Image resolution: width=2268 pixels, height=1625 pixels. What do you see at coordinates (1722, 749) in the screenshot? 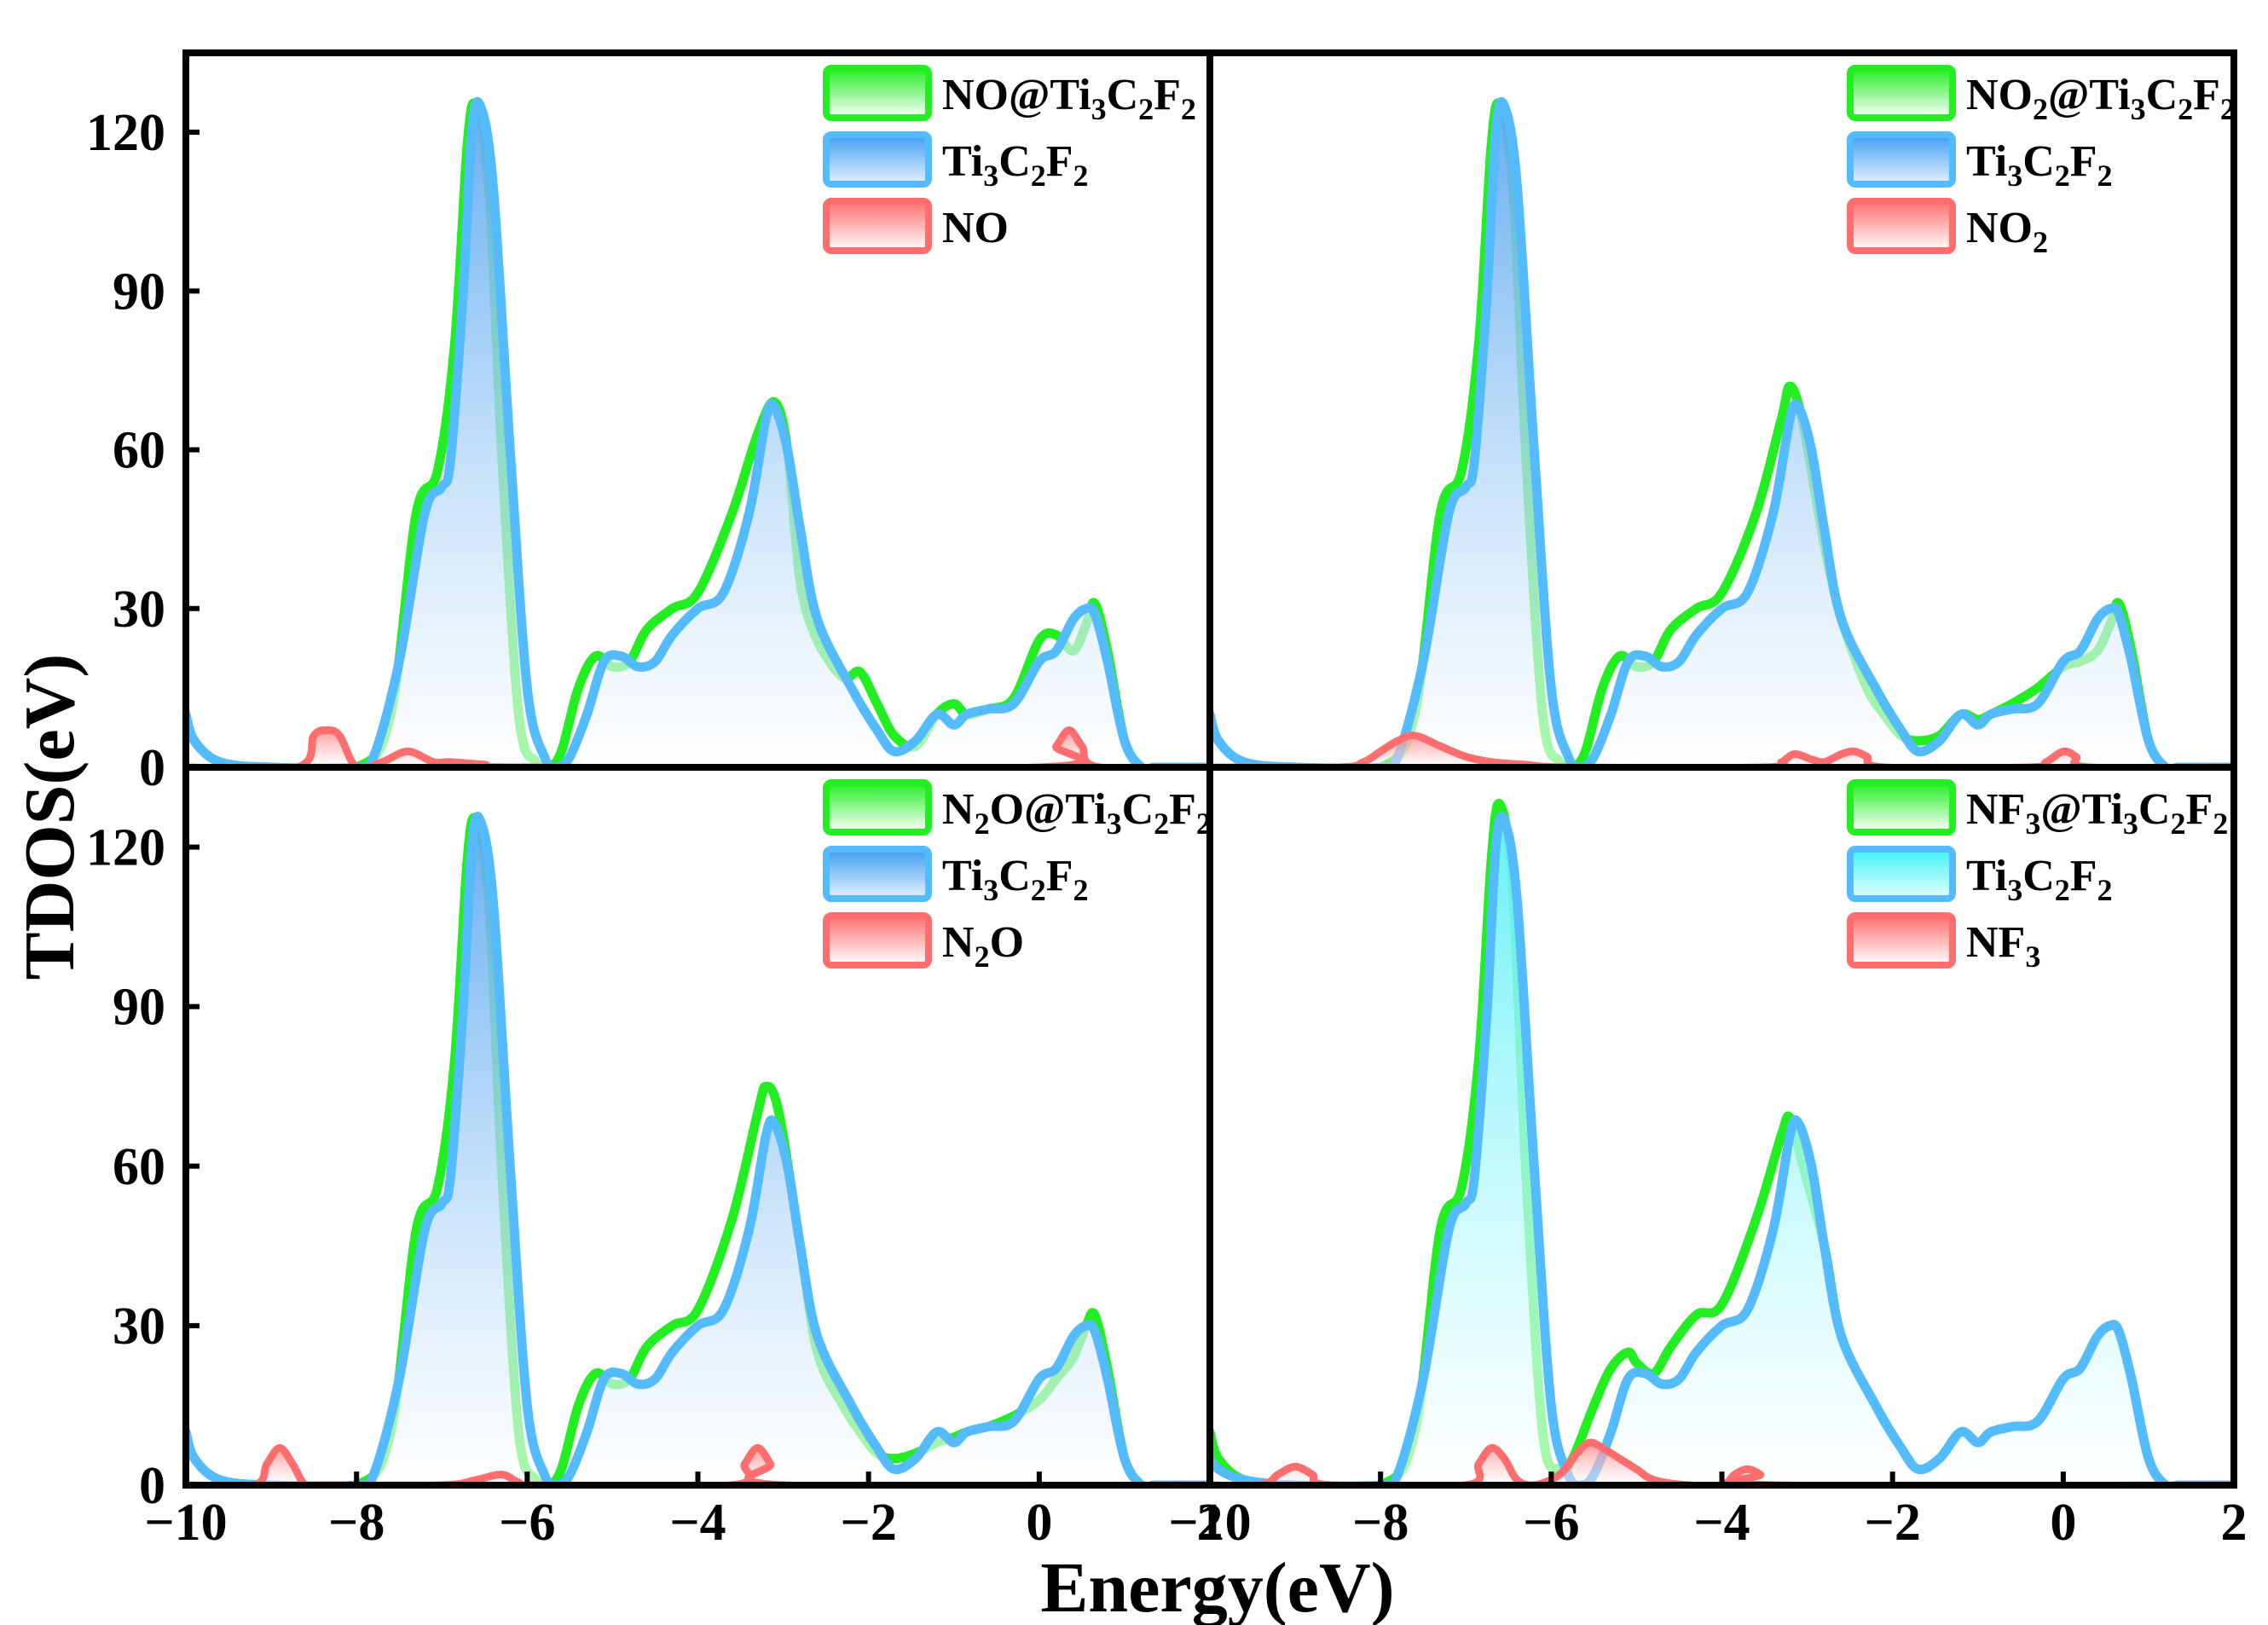
I see `series-line-NO2` at bounding box center [1722, 749].